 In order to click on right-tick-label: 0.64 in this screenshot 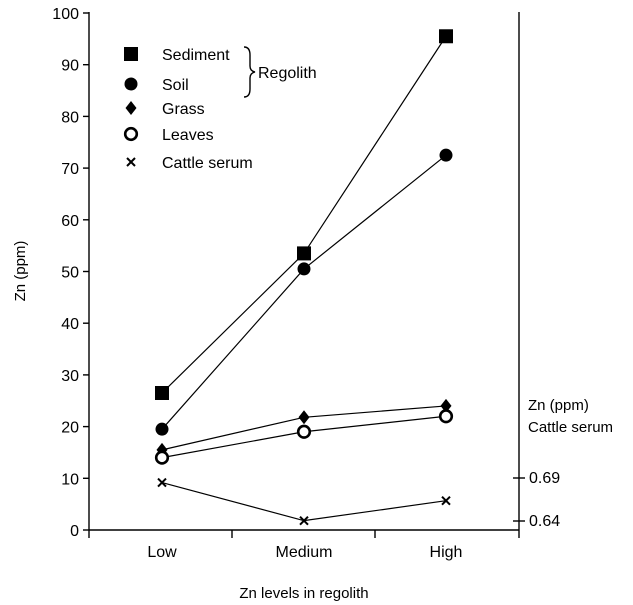, I will do `click(544, 521)`.